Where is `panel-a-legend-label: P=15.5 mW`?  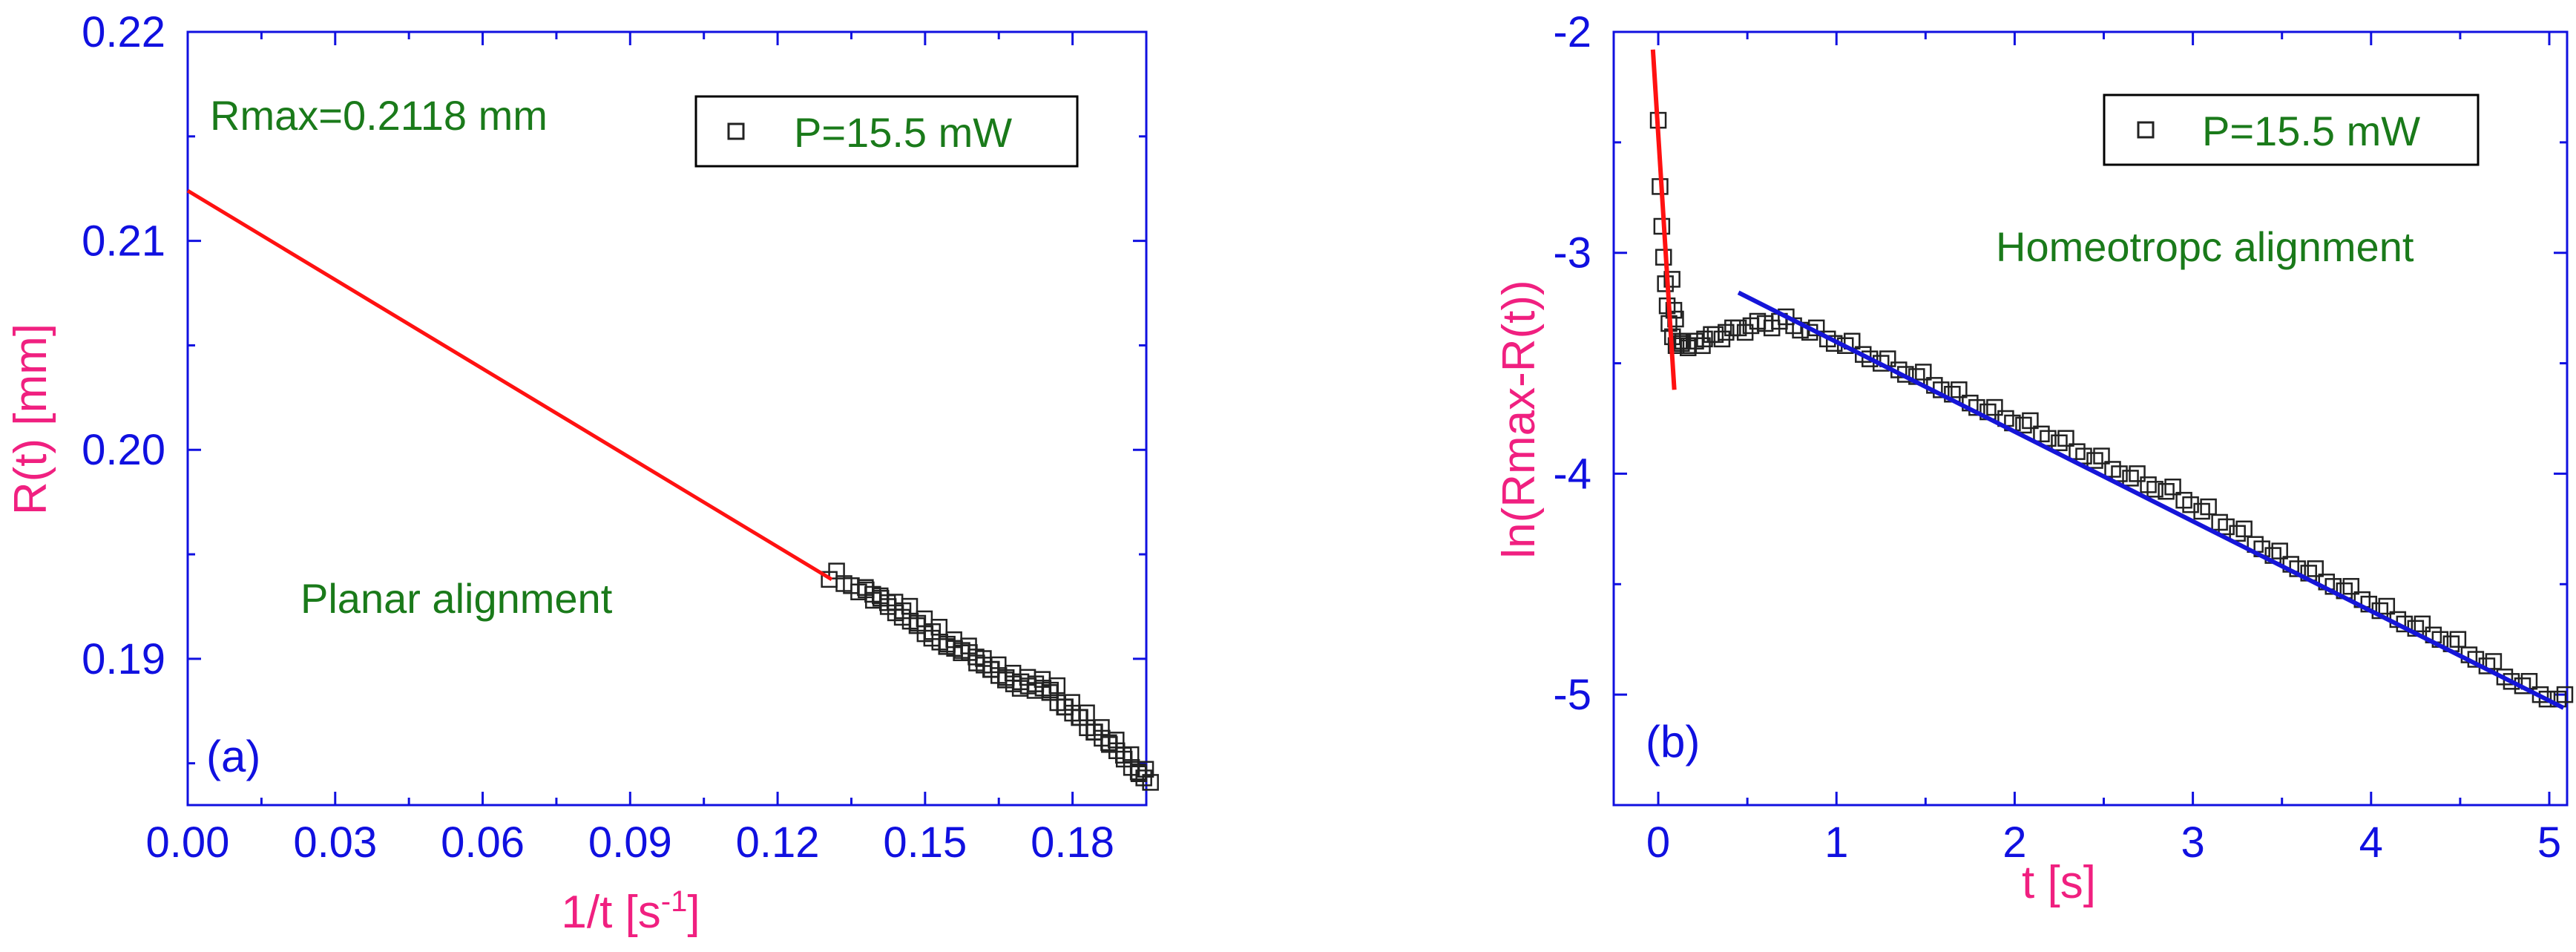
panel-a-legend-label: P=15.5 mW is located at coordinates (903, 132).